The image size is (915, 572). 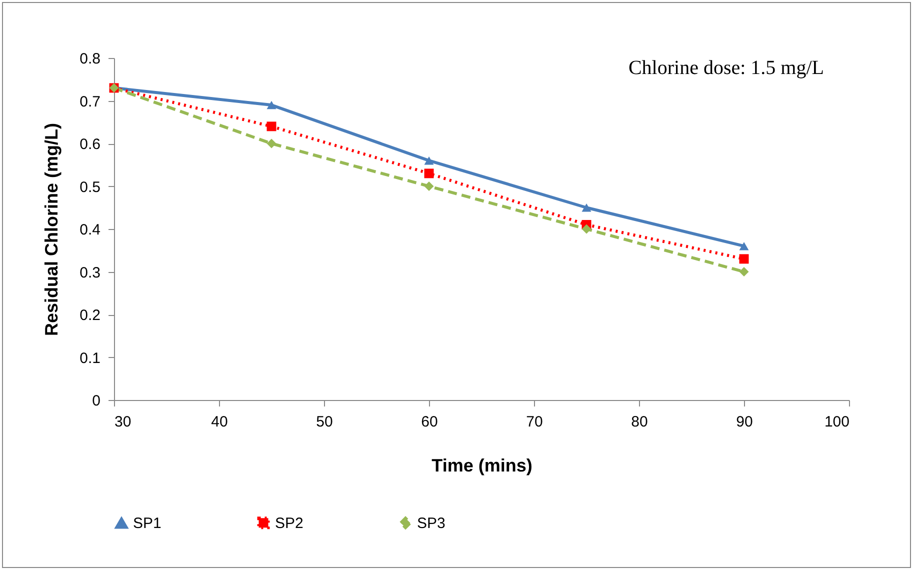 What do you see at coordinates (431, 523) in the screenshot?
I see `legend-label: SP3` at bounding box center [431, 523].